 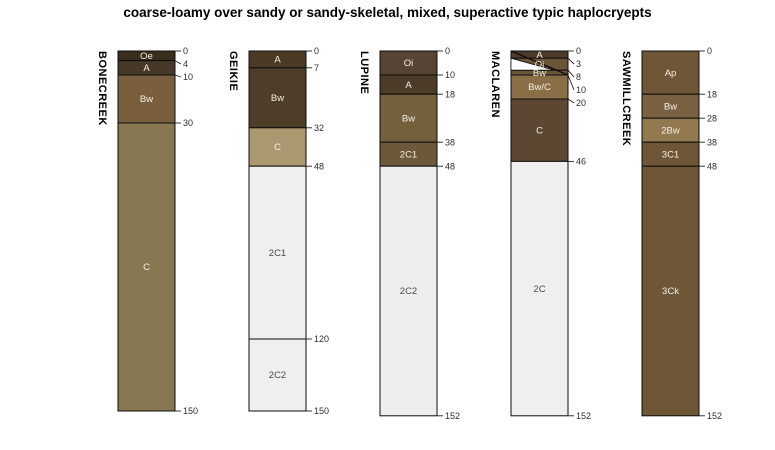 I want to click on profile-bonecreek: OeA Bw C 0 4 10 30 150 BONECREEK, so click(x=147, y=231).